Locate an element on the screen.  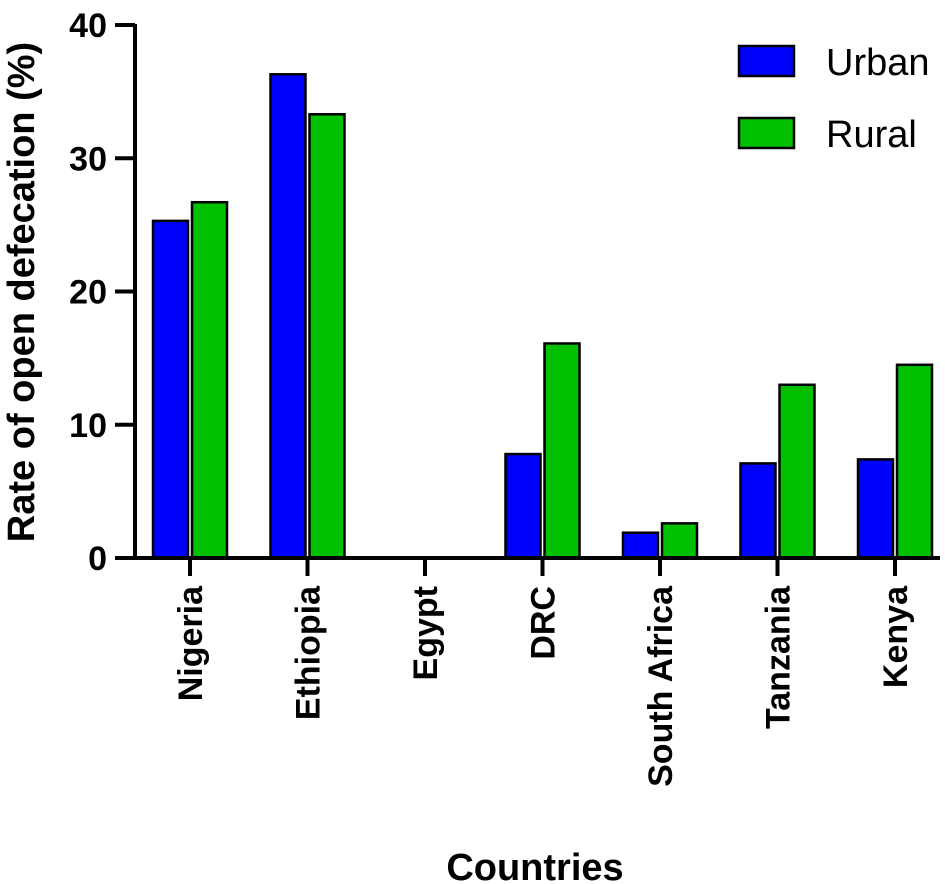
bar-rural-kenya is located at coordinates (914, 461).